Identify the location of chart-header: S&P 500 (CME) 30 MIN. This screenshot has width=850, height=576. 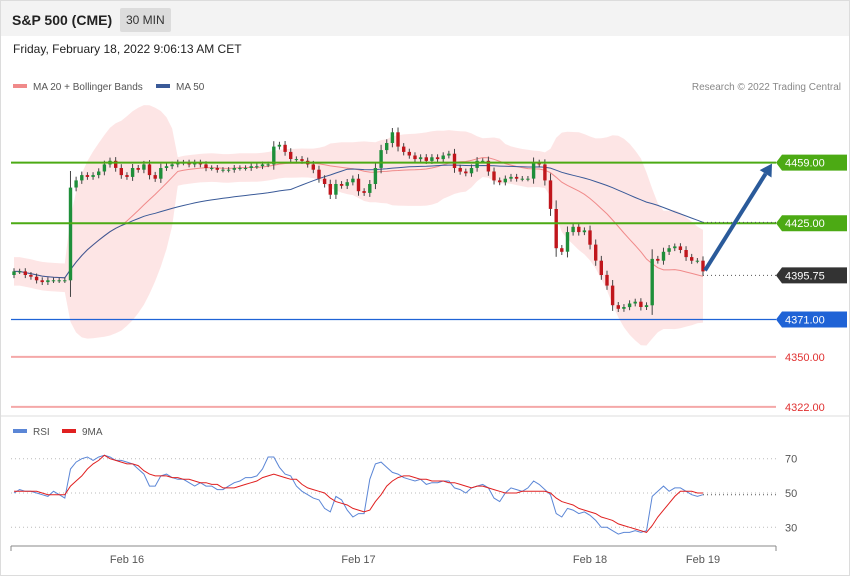
(425, 18).